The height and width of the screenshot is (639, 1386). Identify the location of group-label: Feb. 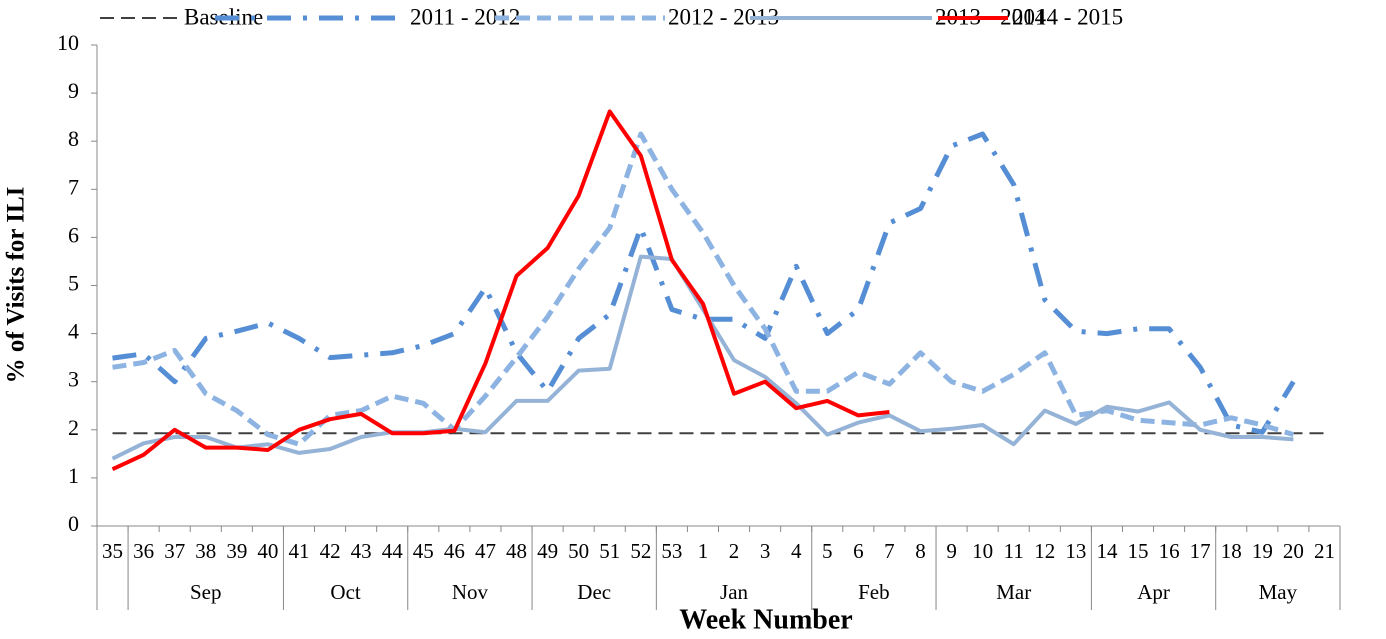
(874, 592).